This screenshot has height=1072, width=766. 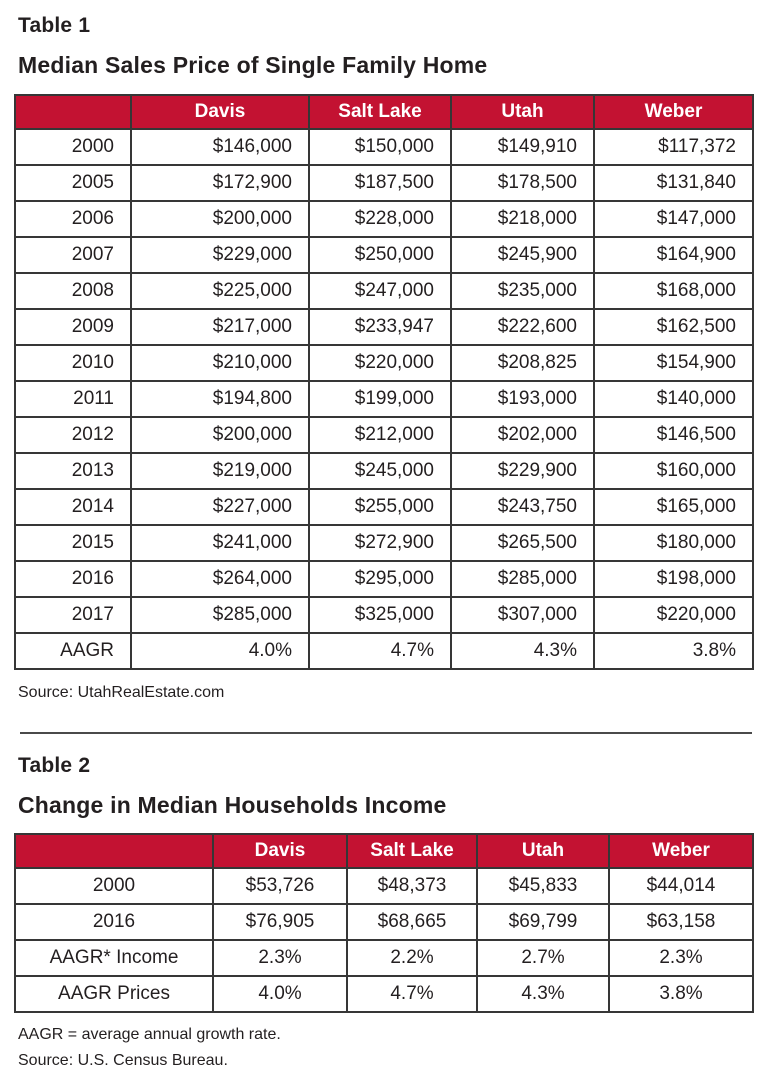 I want to click on value-cell: $198,000, so click(x=673, y=578).